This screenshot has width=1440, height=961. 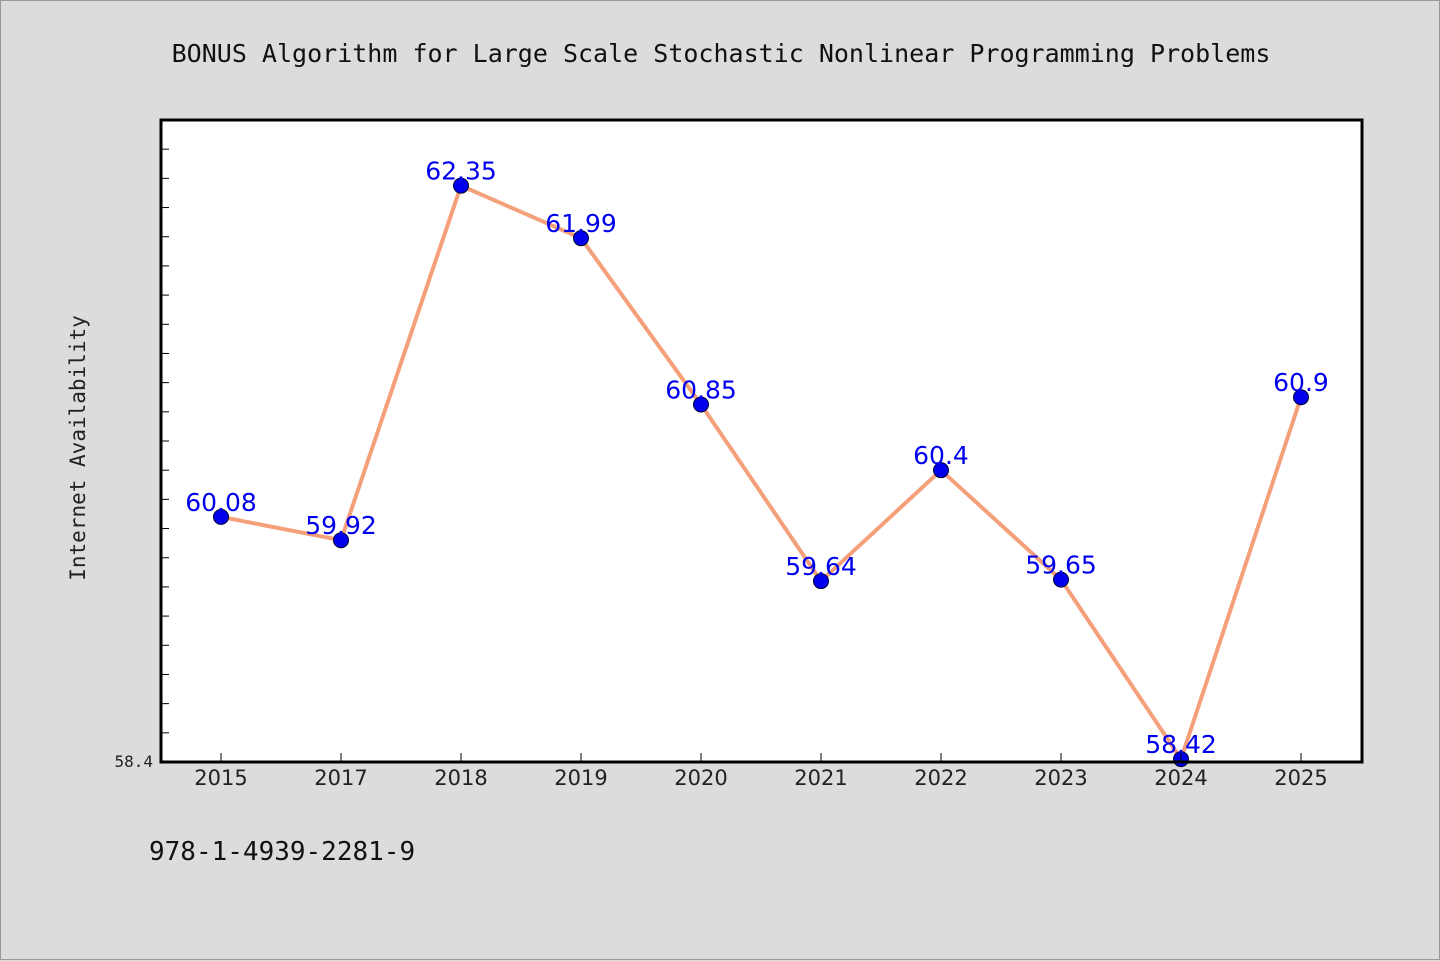 I want to click on y-tick-label: 58.4, so click(x=133, y=761).